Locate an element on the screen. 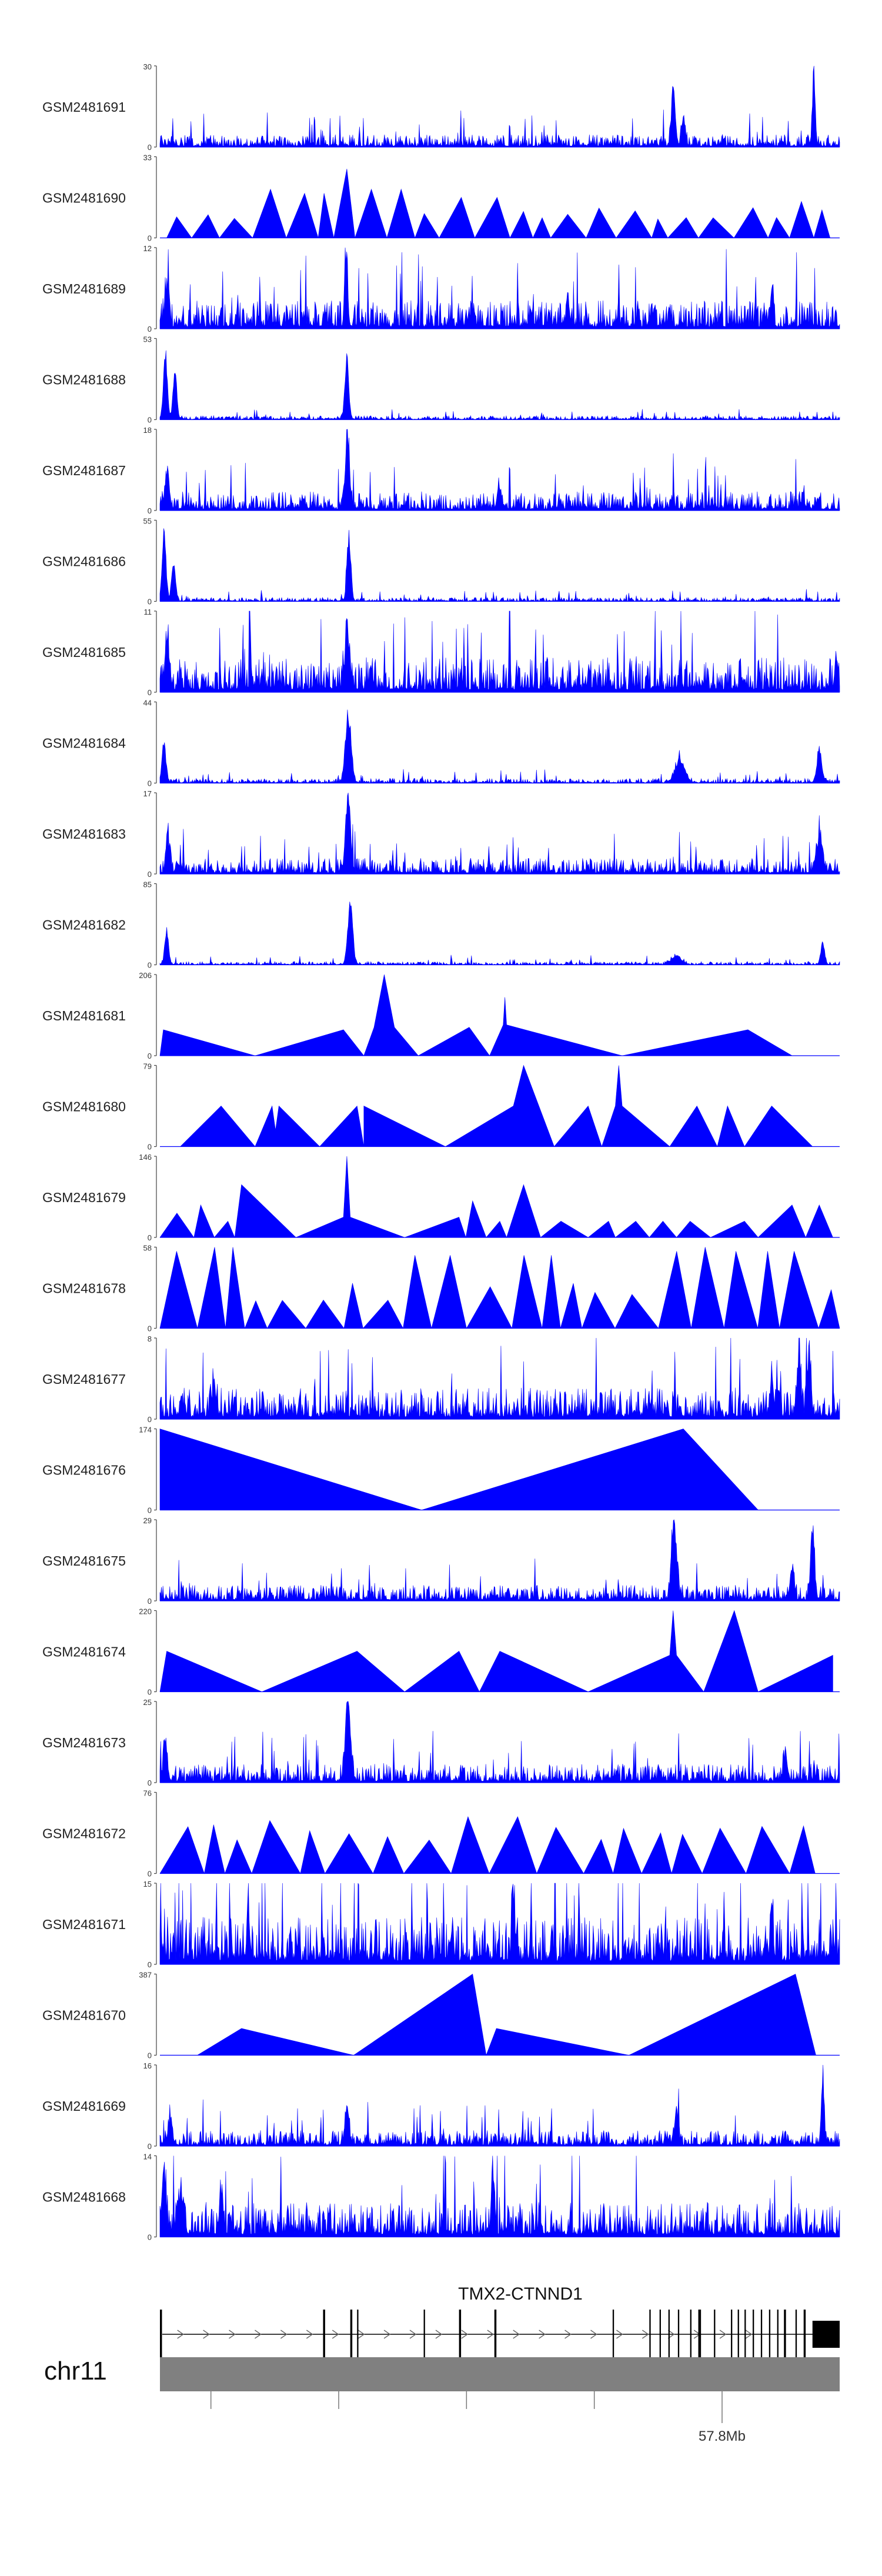  track: GSM2481673 25 0 is located at coordinates (441, 1742).